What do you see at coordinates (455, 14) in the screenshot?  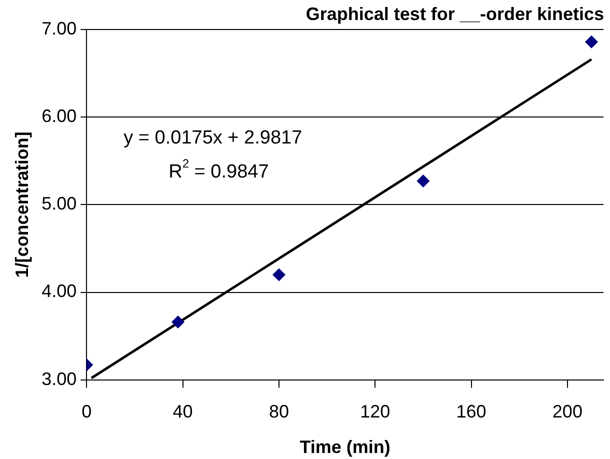 I see `chart-title: Graphical test for __-order kinetics` at bounding box center [455, 14].